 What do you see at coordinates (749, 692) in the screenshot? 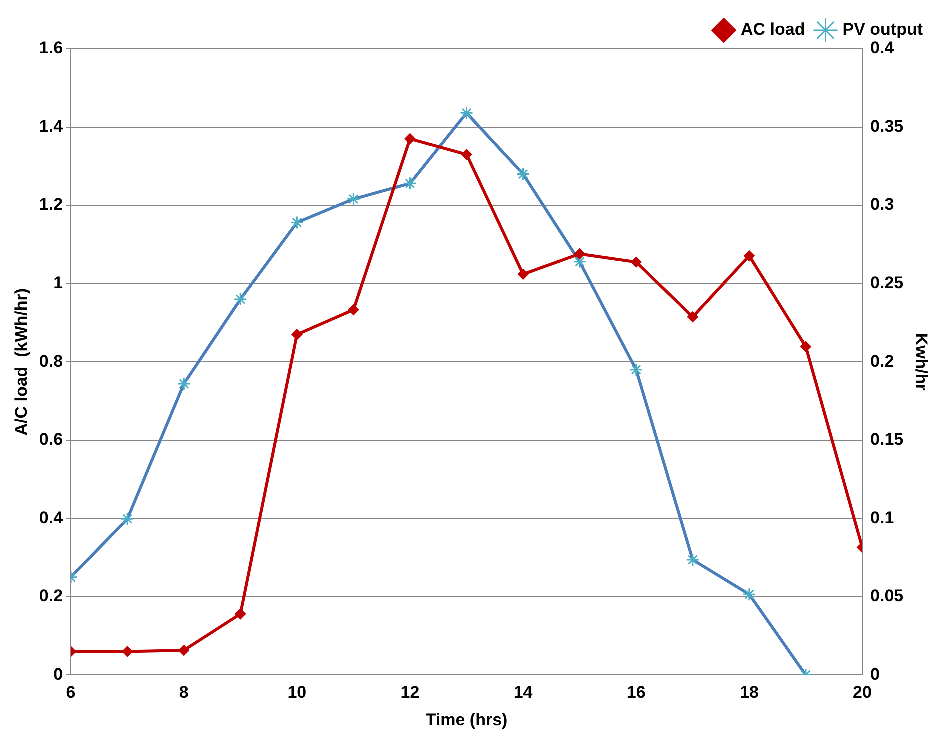
I see `x-tick-label: 18` at bounding box center [749, 692].